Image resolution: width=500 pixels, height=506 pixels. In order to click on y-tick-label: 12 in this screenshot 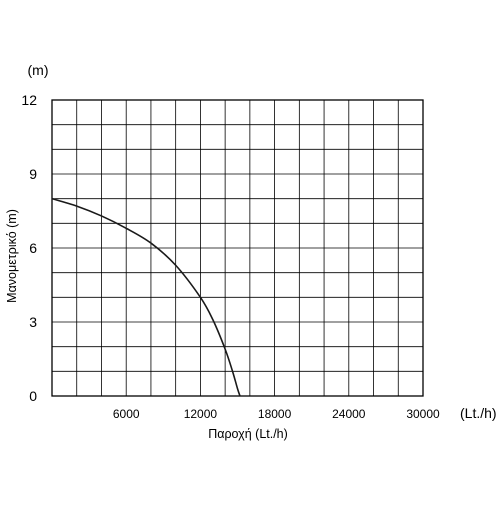, I will do `click(29, 100)`.